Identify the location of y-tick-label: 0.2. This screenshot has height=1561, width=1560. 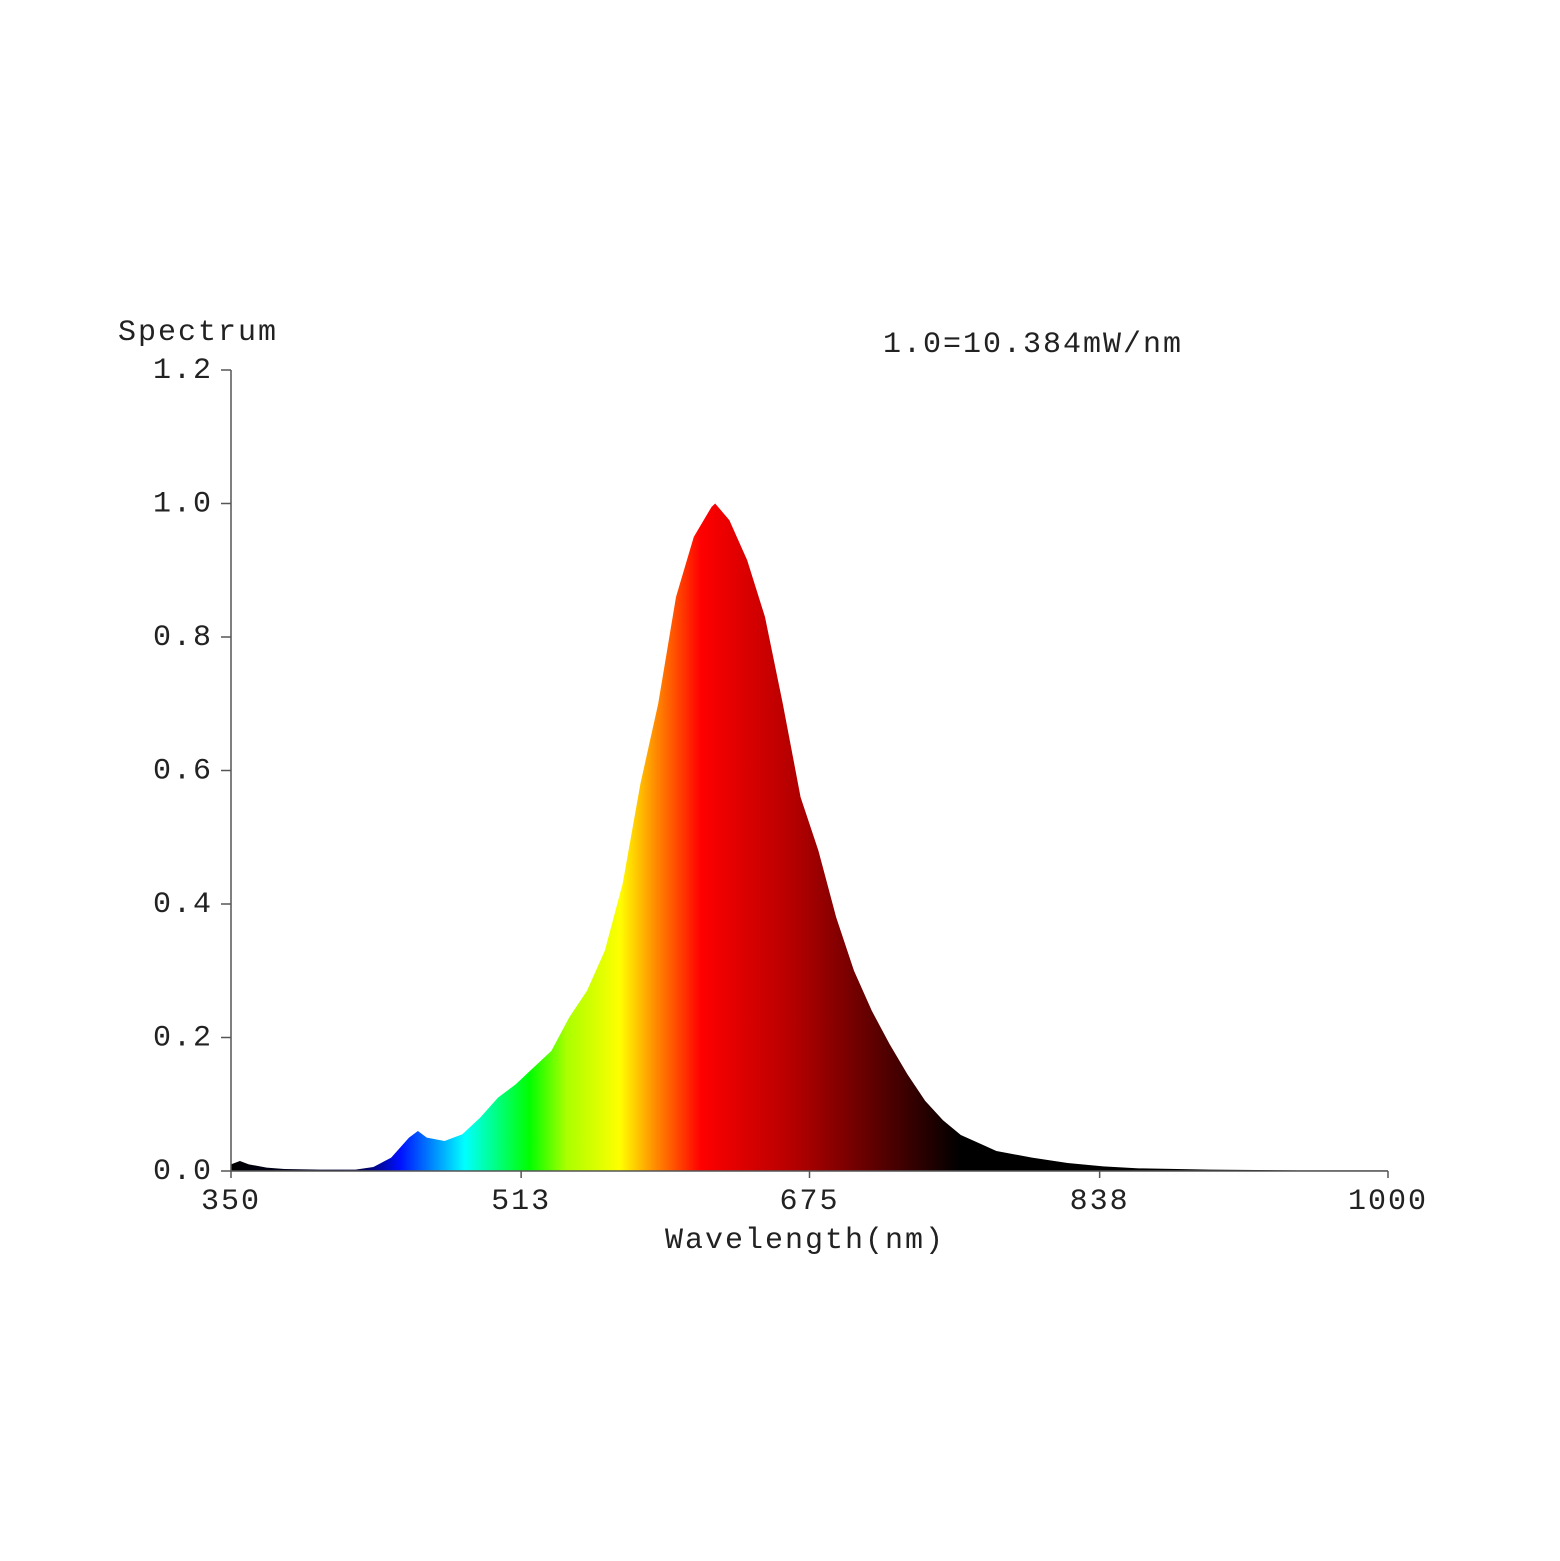
(183, 1038).